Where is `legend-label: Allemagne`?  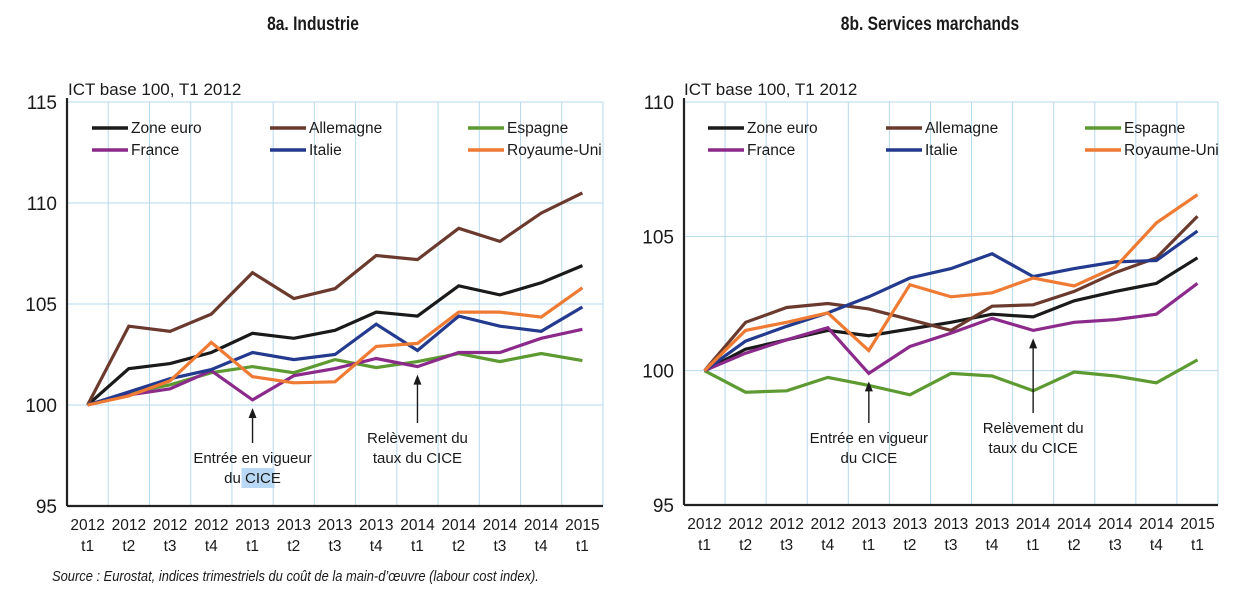 legend-label: Allemagne is located at coordinates (961, 128).